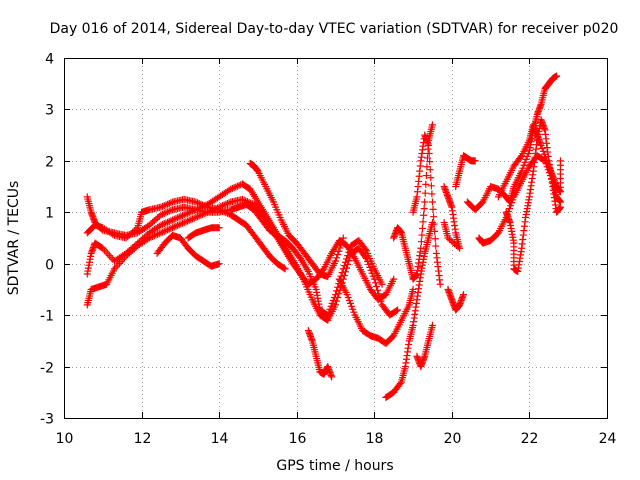  I want to click on y-tick-label: 4, so click(49, 60).